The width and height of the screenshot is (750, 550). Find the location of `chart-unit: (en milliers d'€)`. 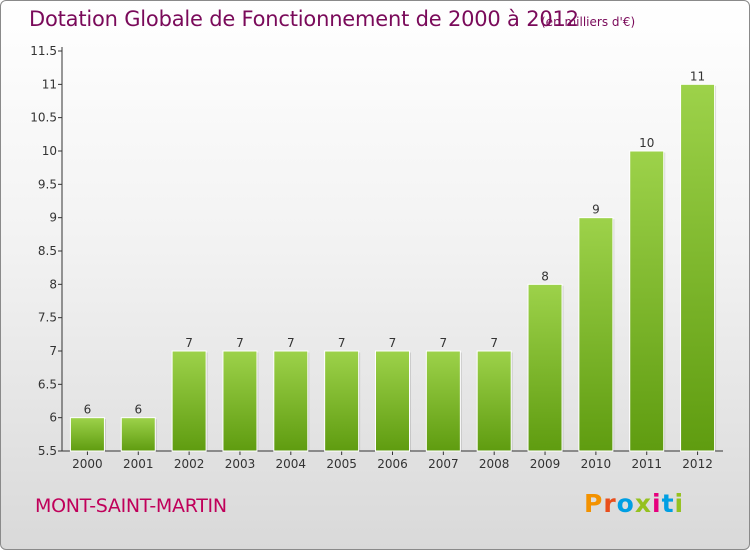

chart-unit: (en milliers d'€) is located at coordinates (588, 22).